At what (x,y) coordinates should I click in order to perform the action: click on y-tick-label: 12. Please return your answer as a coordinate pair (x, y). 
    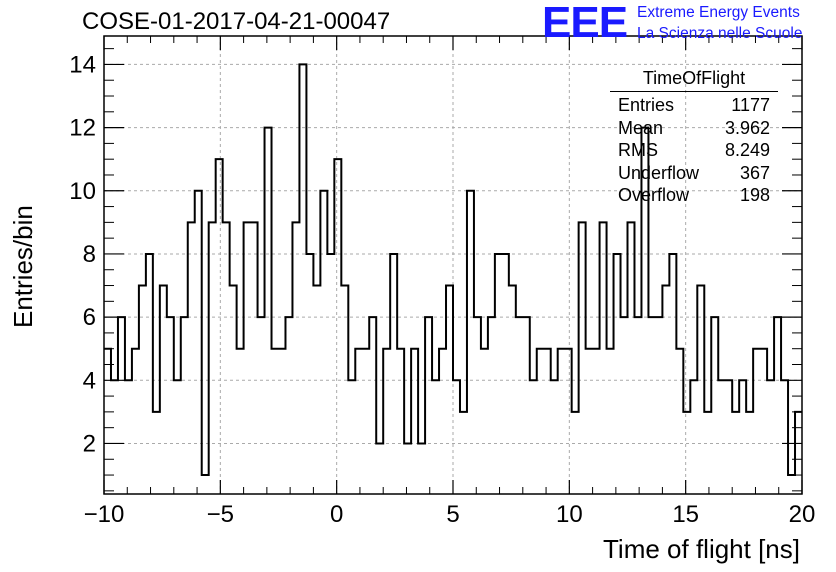
    Looking at the image, I should click on (82, 128).